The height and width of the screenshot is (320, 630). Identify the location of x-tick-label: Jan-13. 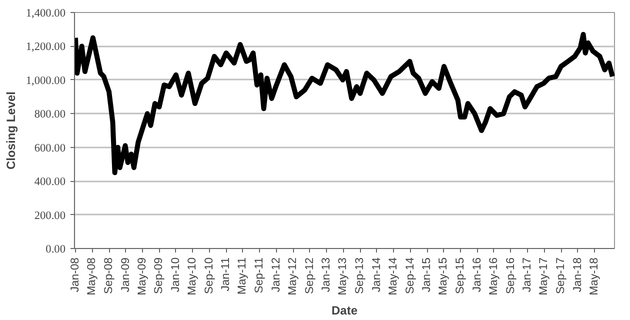
(326, 274).